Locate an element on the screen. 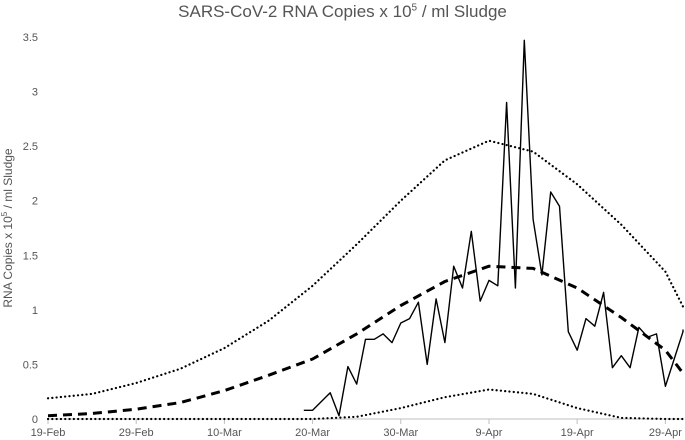  y-tick-label: 2.5 is located at coordinates (30, 147).